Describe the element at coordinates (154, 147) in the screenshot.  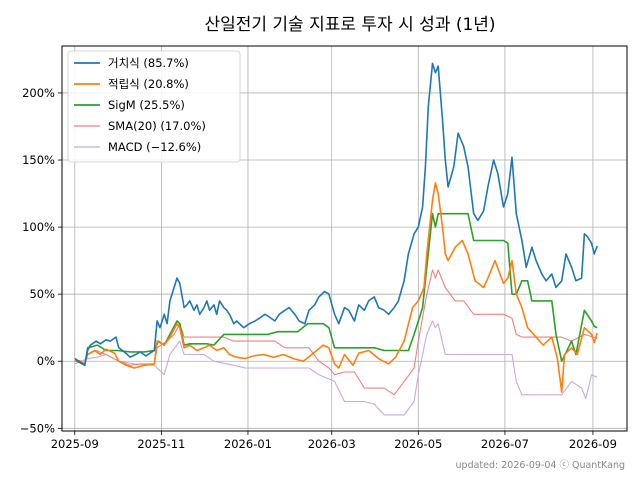
I see `legend-label: MACD (−12.6%)` at that location.